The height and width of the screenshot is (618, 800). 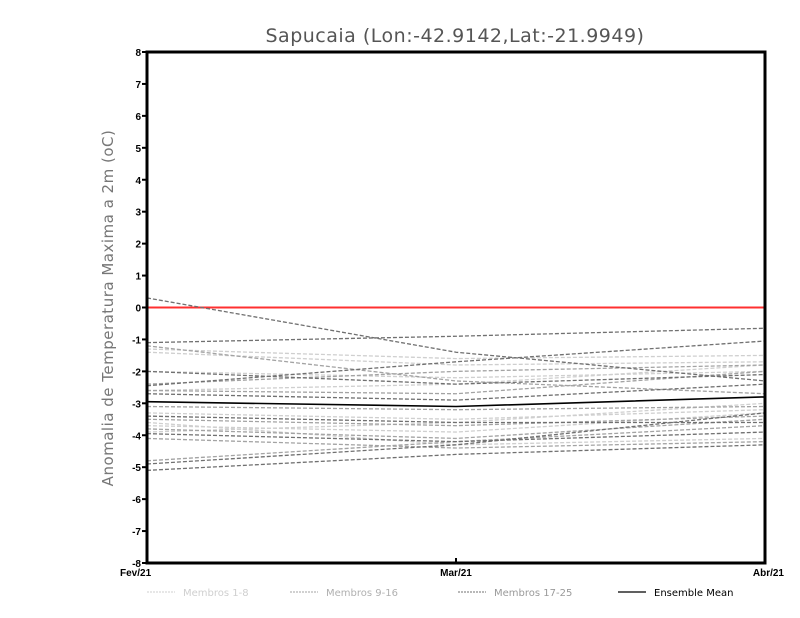 What do you see at coordinates (138, 309) in the screenshot?
I see `y-tick-label: 0` at bounding box center [138, 309].